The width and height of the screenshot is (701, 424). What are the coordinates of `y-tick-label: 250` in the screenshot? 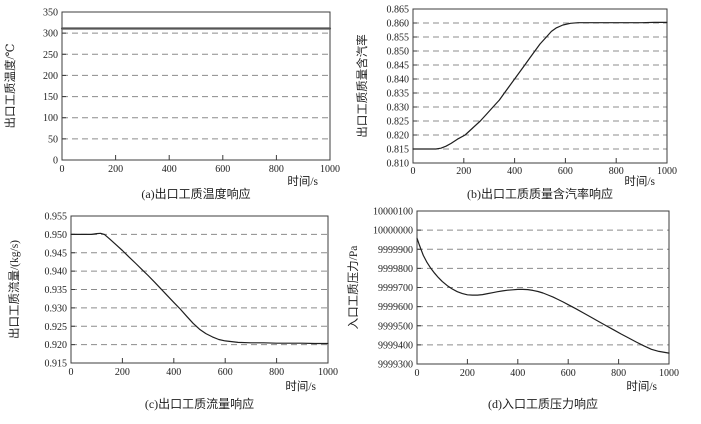 It's located at (50, 55).